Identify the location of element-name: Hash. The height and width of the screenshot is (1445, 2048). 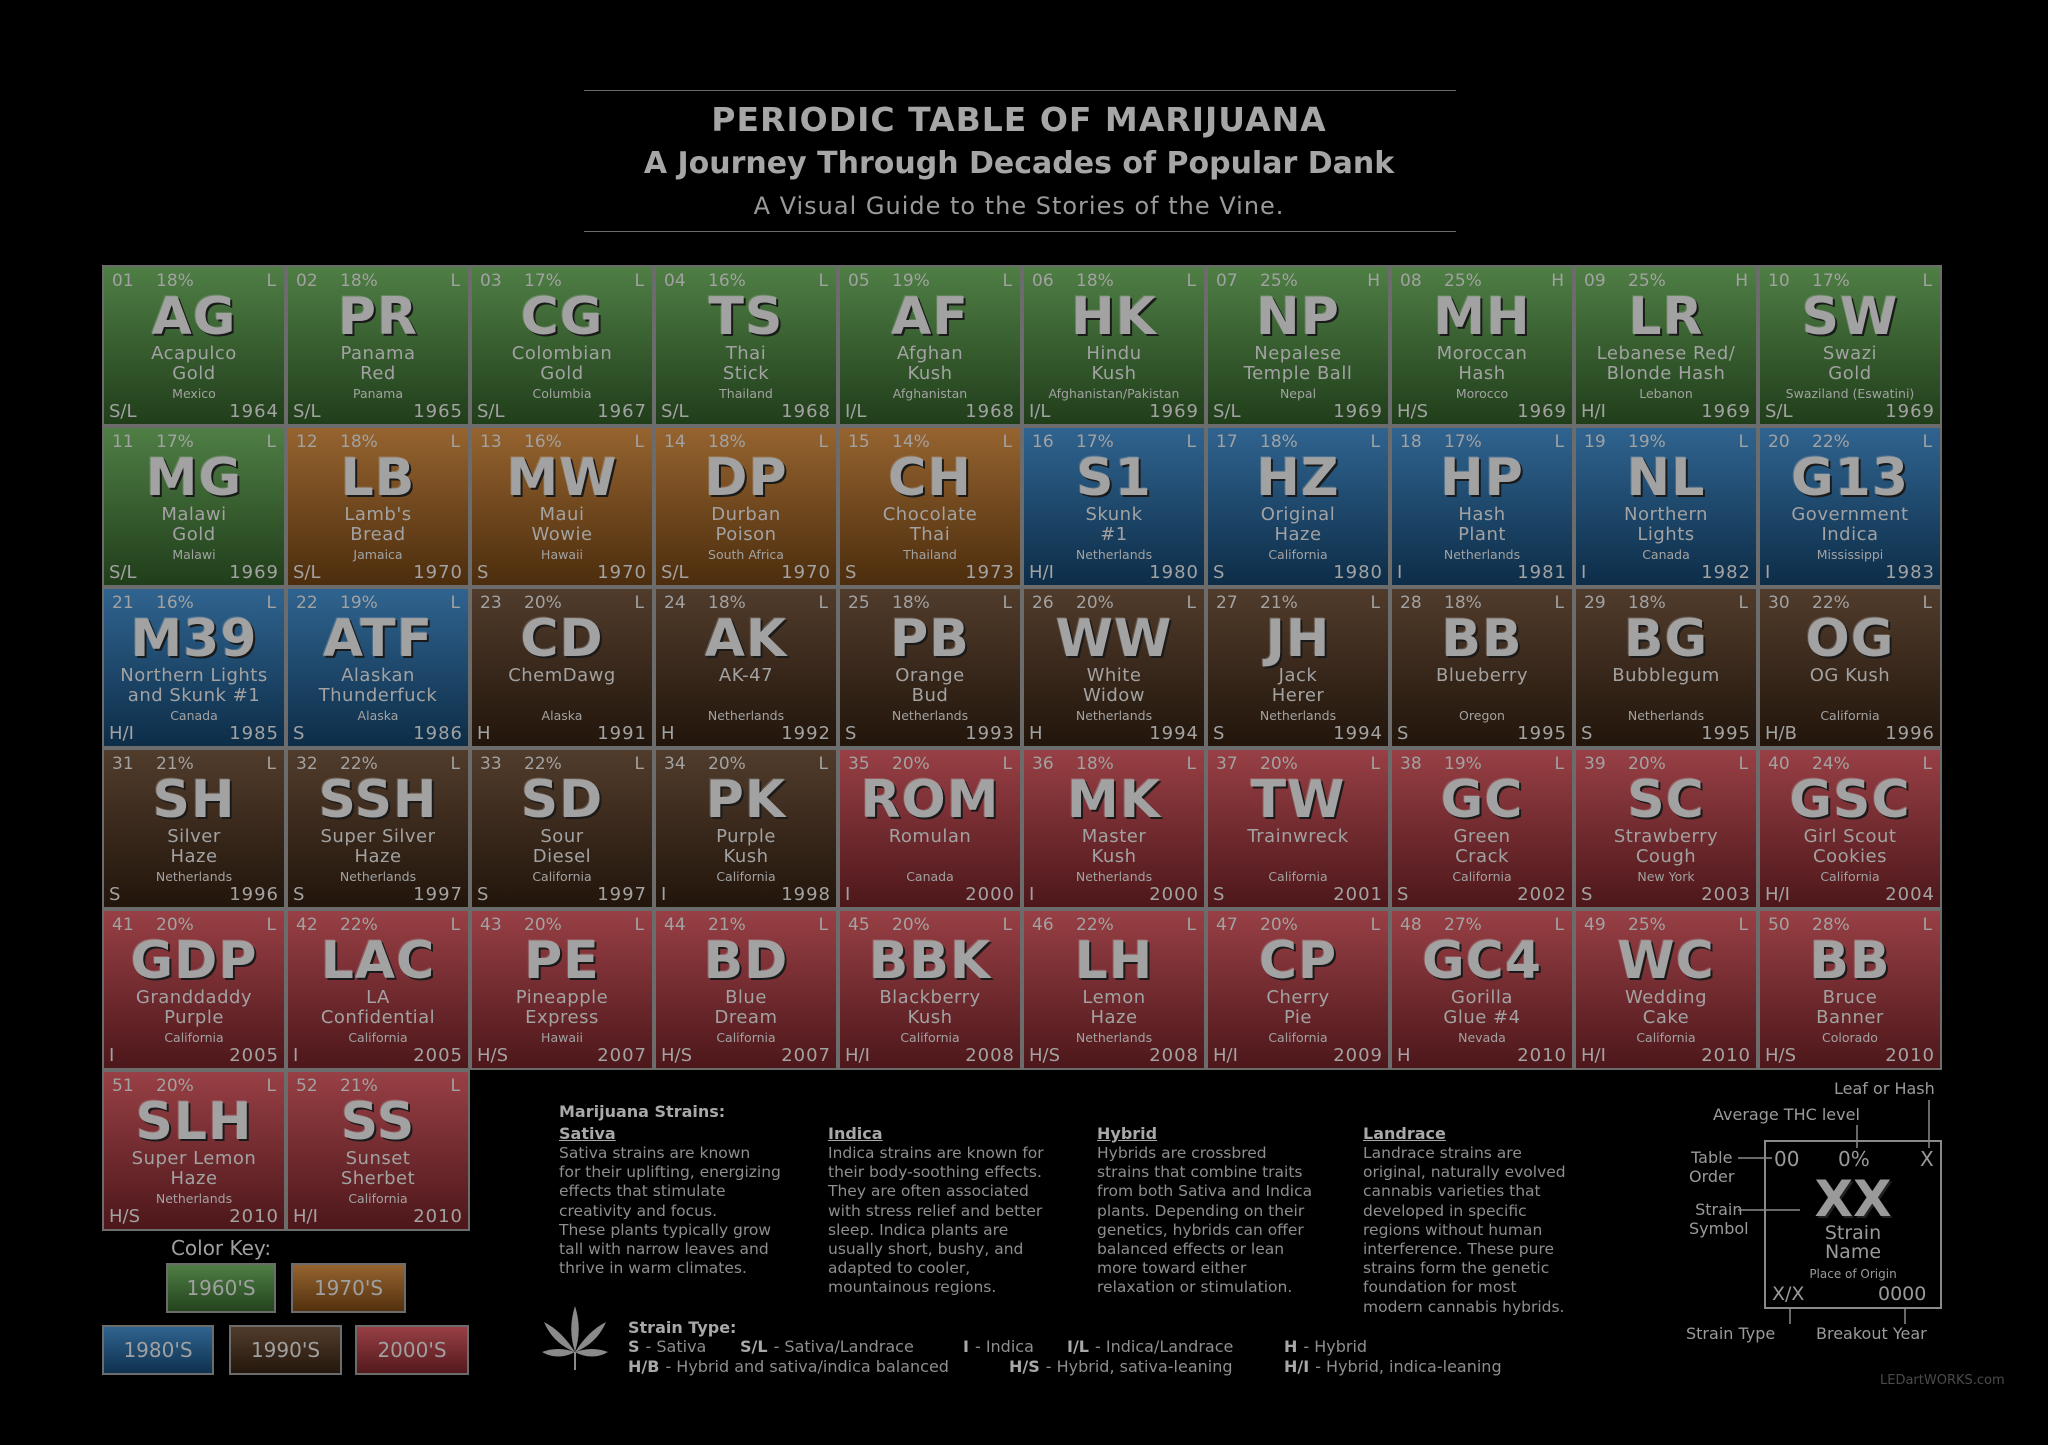
(1482, 373).